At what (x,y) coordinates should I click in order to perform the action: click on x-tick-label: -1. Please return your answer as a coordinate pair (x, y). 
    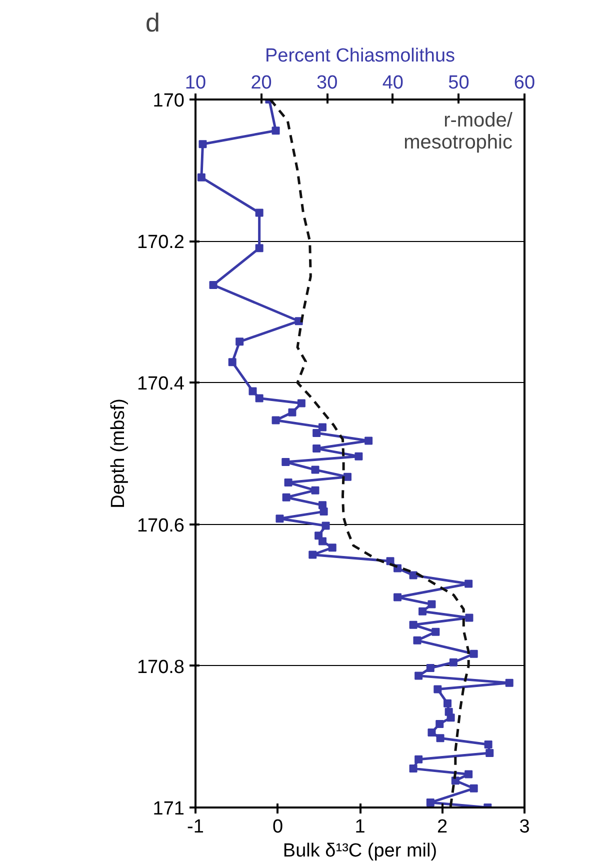
    Looking at the image, I should click on (195, 827).